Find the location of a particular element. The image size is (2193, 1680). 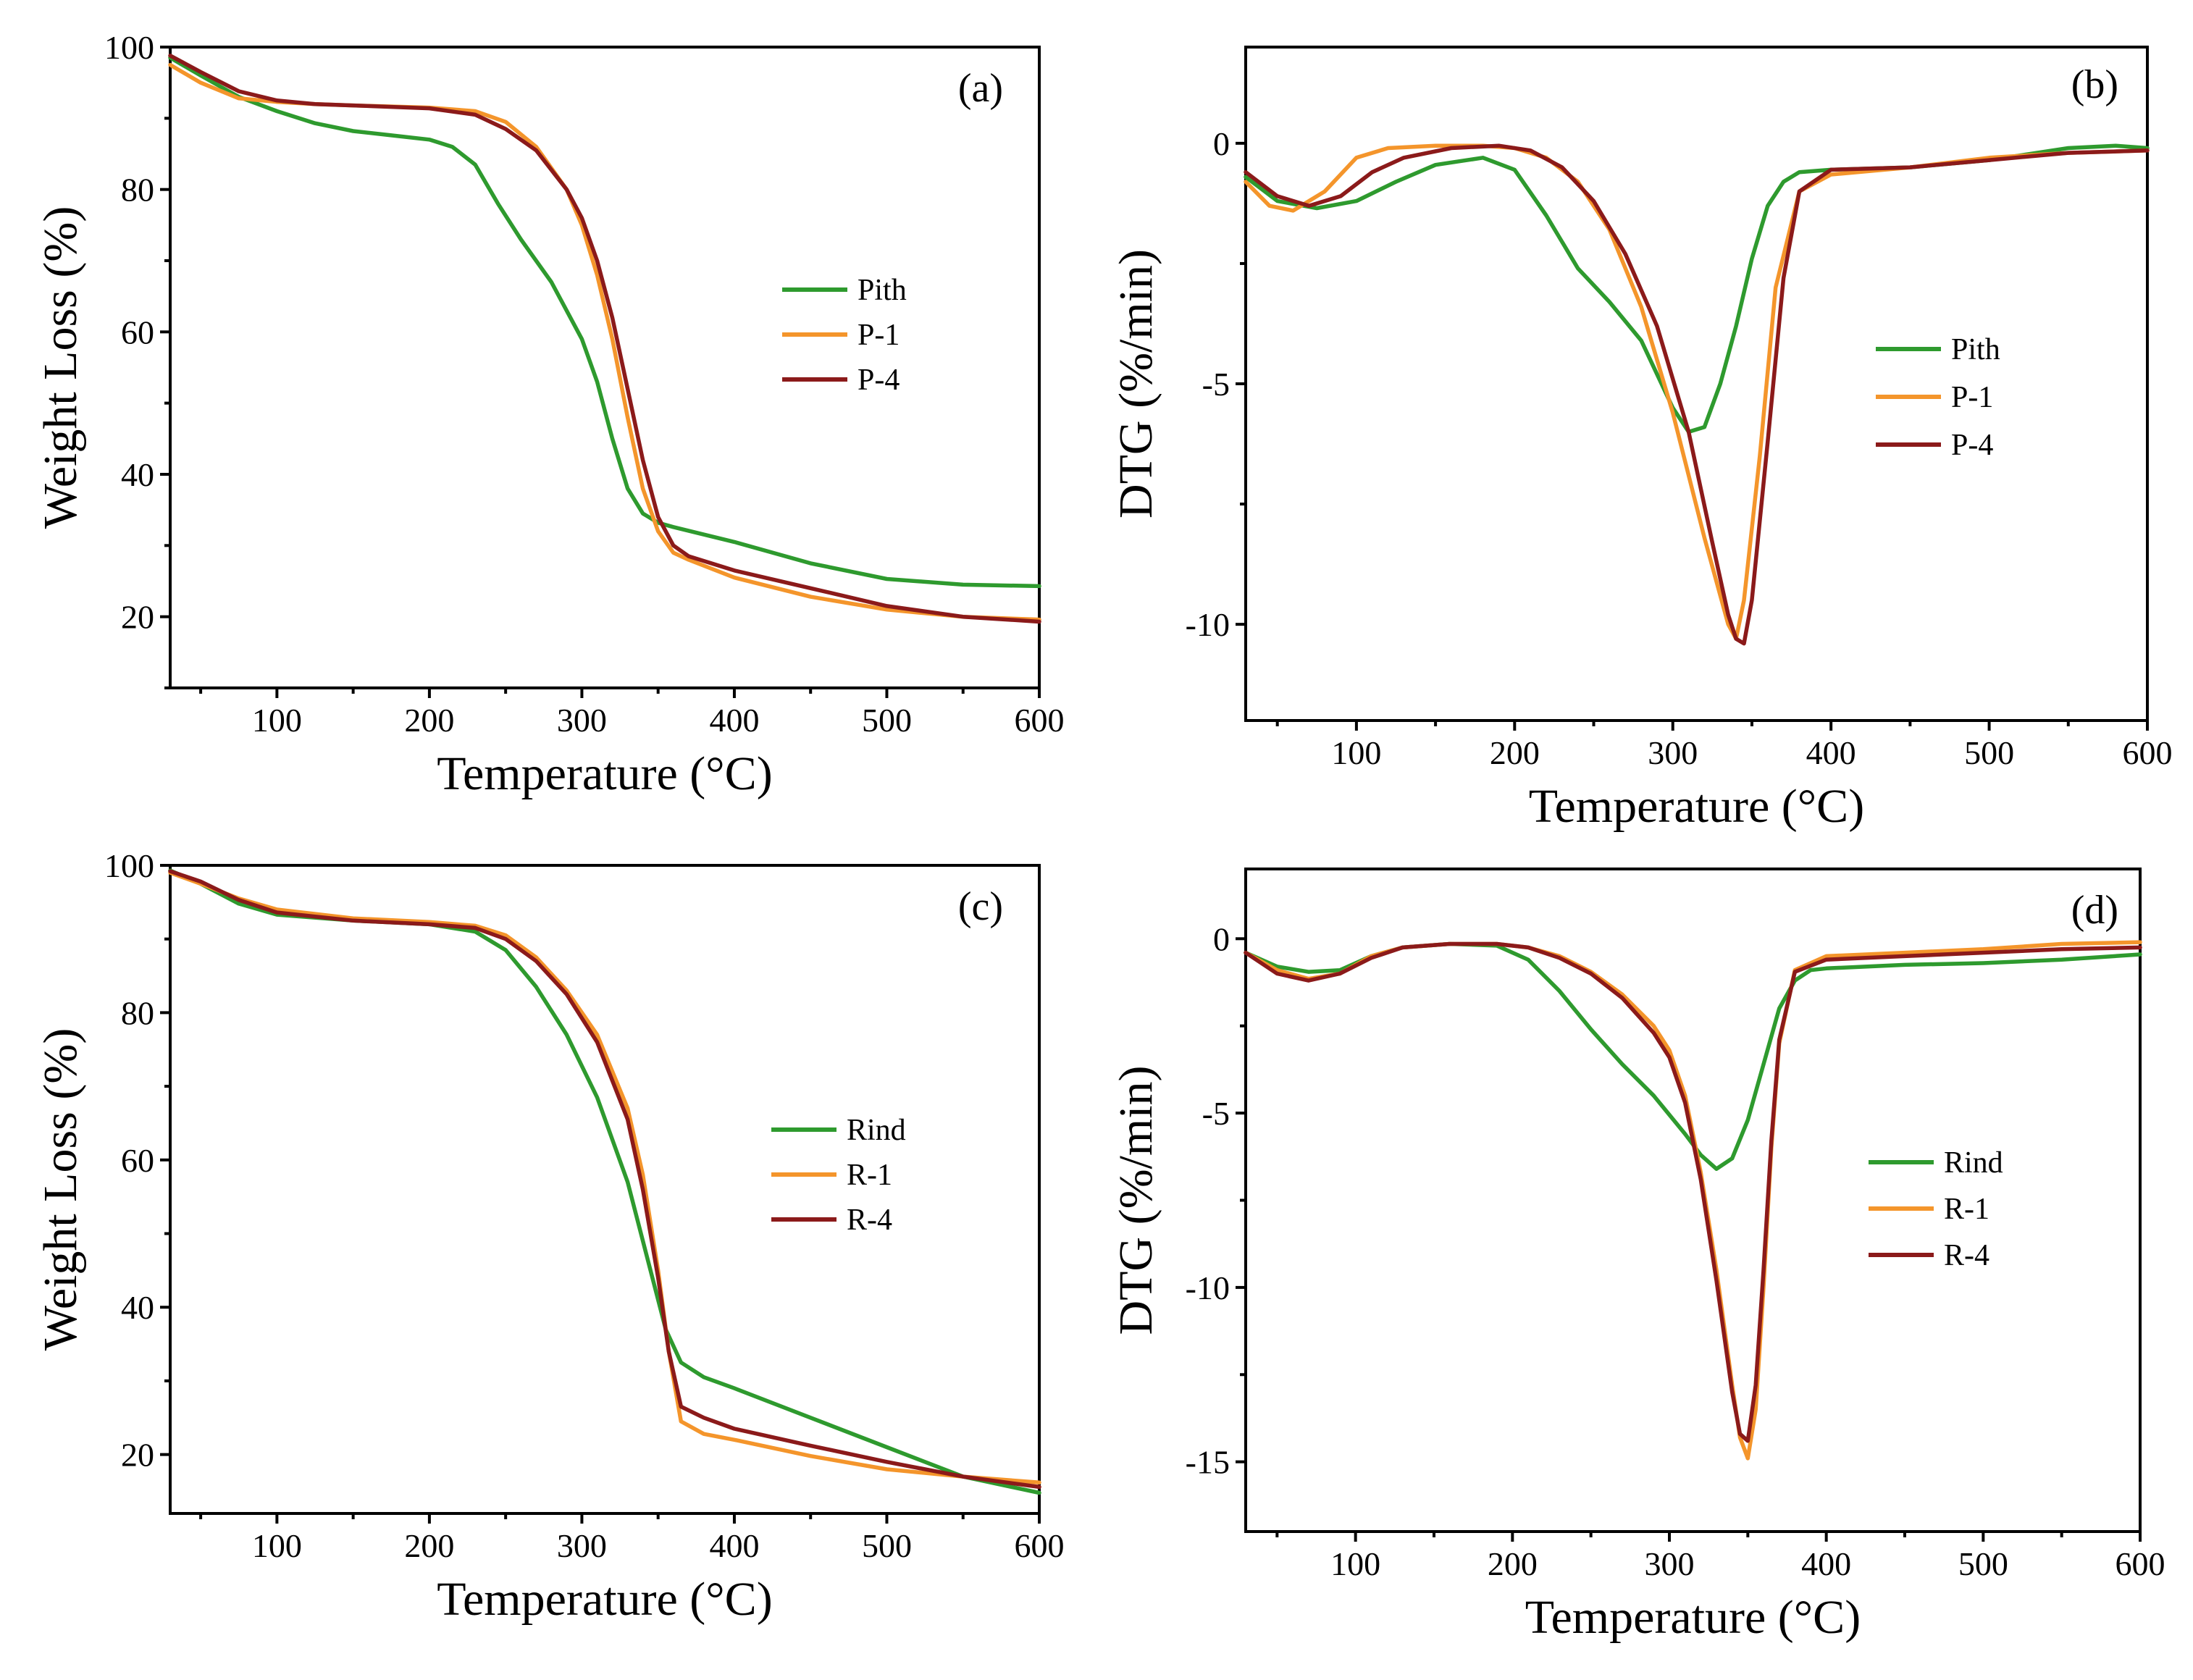

panel-label: (a) is located at coordinates (981, 88).